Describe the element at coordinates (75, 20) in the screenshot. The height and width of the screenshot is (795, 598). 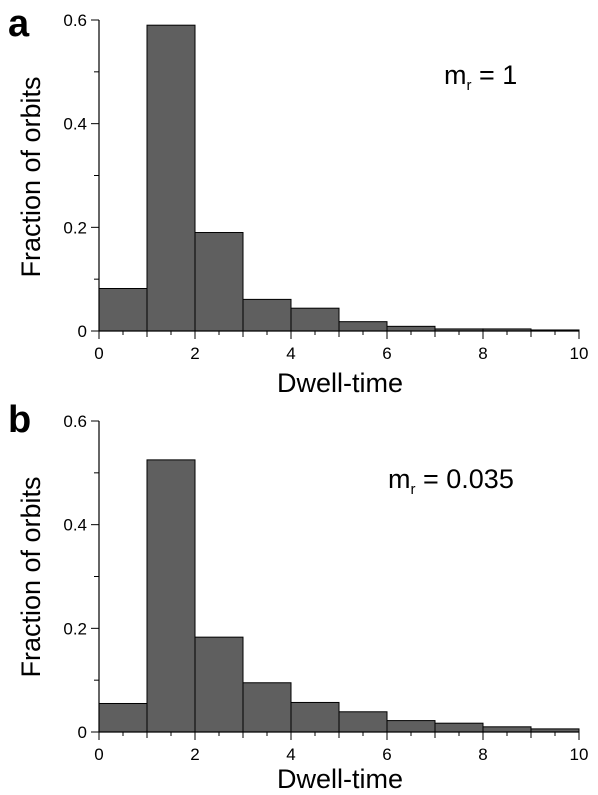
I see `y-tick-label-a-3: 0.6` at that location.